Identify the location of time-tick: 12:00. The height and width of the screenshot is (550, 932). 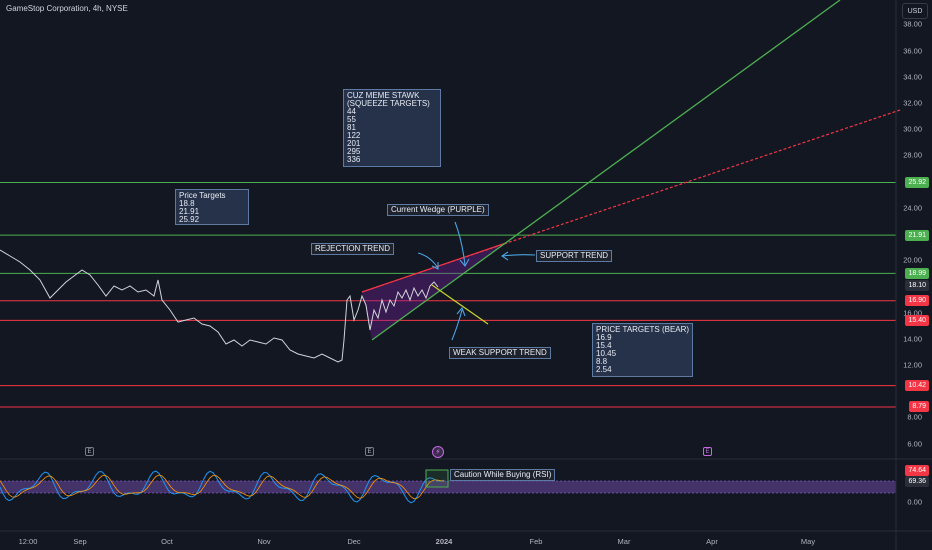
(28, 541).